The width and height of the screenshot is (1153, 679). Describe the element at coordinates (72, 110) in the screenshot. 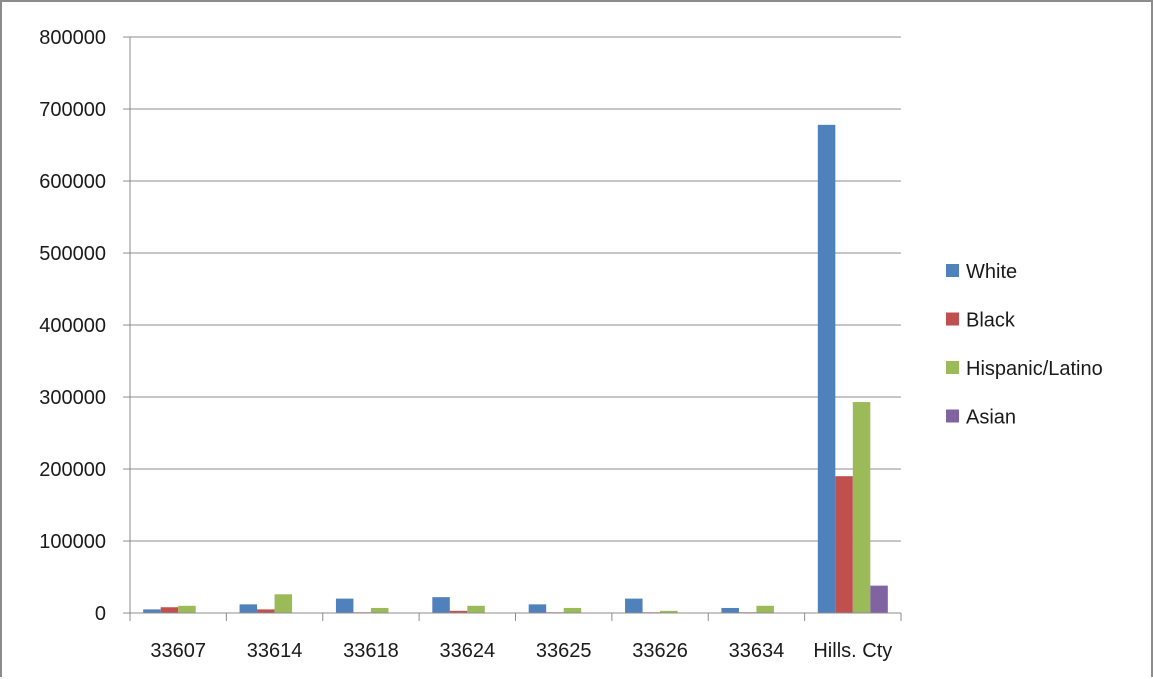

I see `y-tick-label: 700000` at that location.